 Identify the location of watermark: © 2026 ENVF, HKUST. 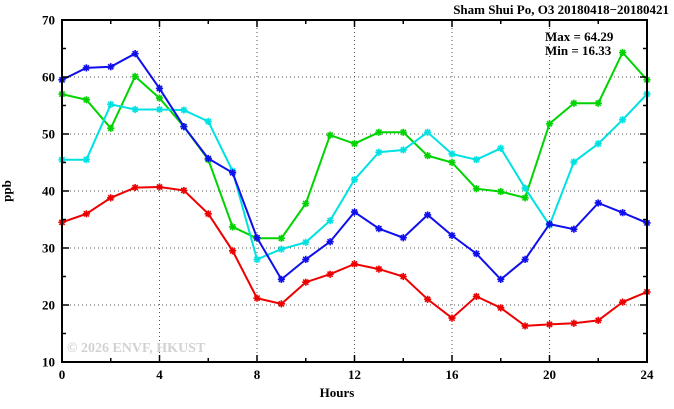
(136, 348).